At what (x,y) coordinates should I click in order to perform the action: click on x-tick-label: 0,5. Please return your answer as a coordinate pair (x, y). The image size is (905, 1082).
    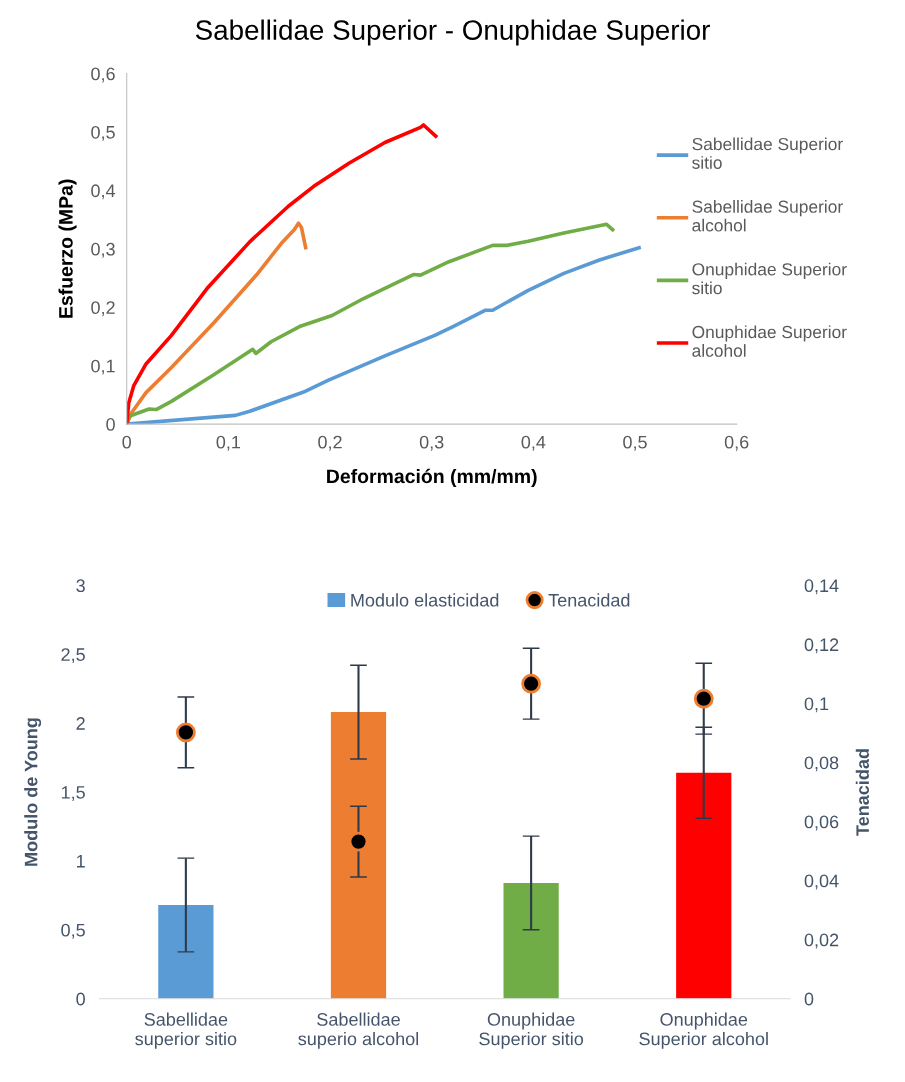
    Looking at the image, I should click on (635, 443).